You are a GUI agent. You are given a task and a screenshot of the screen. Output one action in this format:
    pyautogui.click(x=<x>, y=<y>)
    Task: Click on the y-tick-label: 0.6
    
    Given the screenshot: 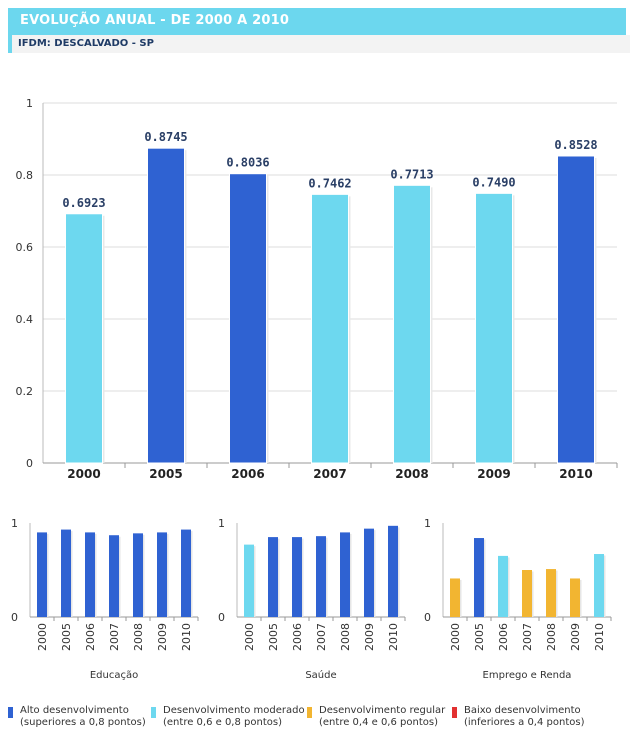 What is the action you would take?
    pyautogui.click(x=25, y=247)
    